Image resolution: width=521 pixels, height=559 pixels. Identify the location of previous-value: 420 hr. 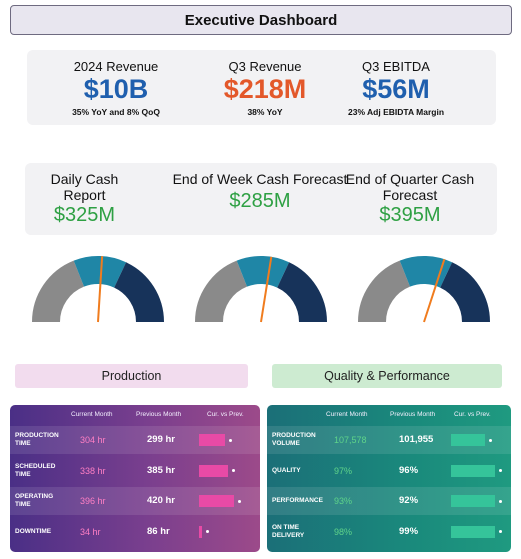
(161, 500).